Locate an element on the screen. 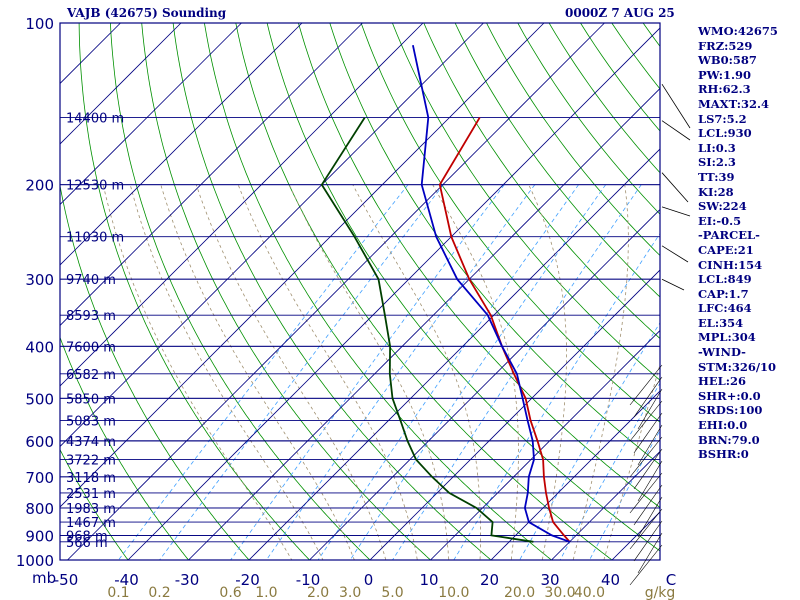  mixing-ratio-tick-label: 2.0 is located at coordinates (318, 592).